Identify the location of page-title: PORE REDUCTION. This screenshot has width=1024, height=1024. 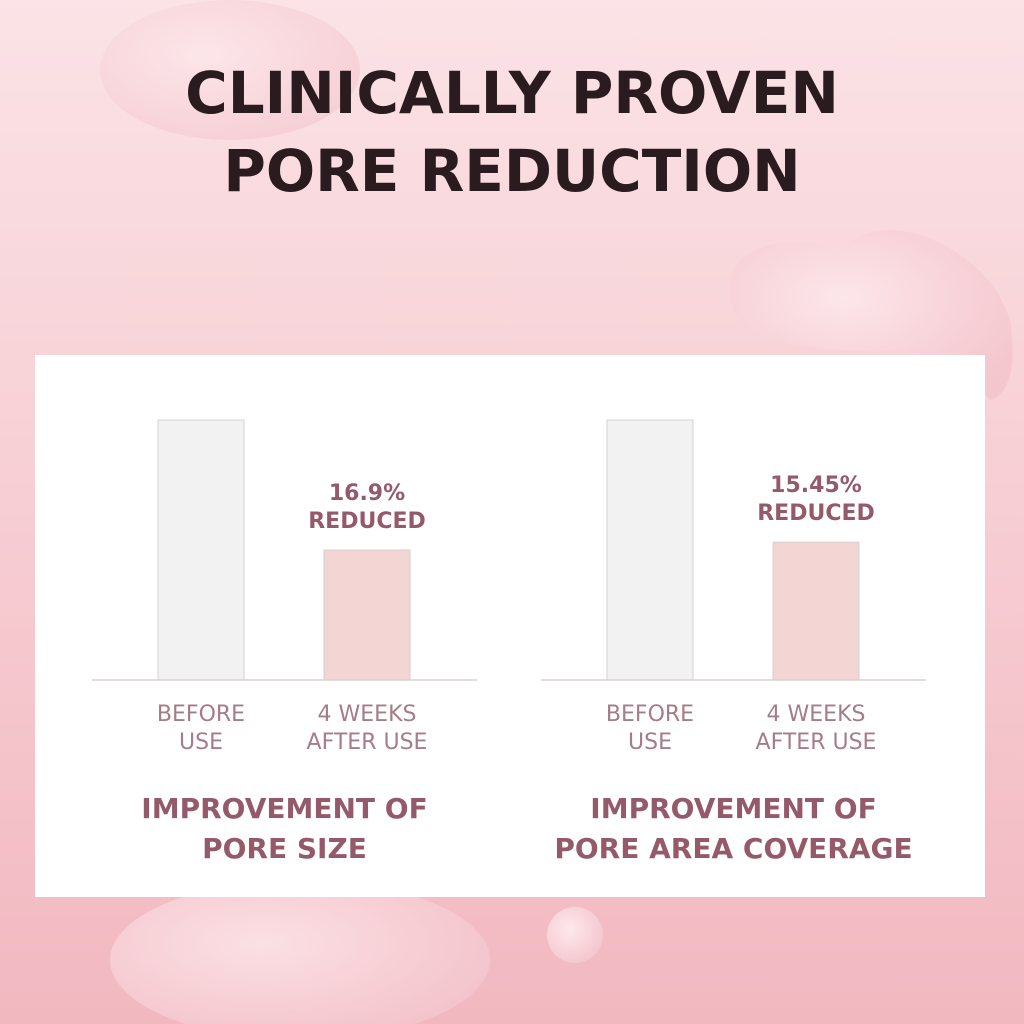
(511, 171).